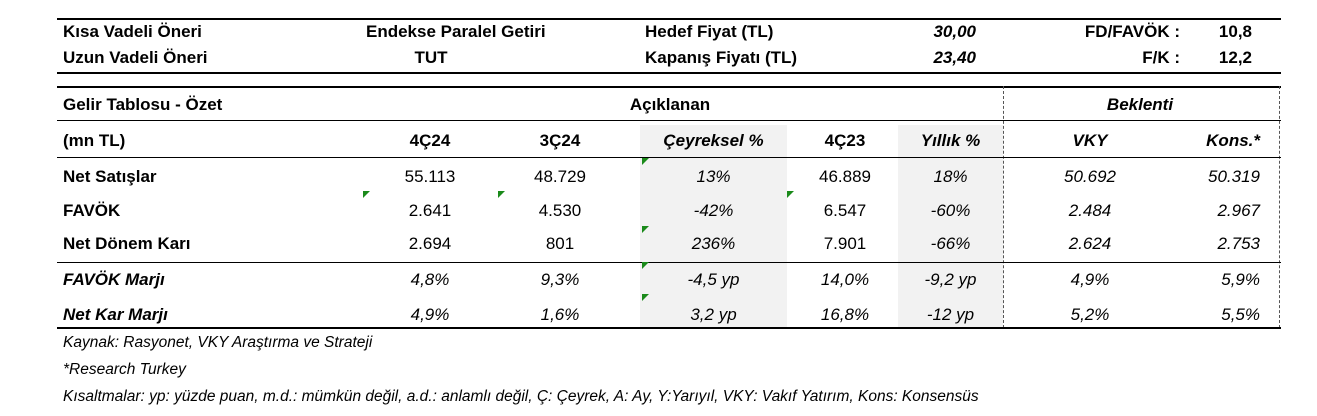  I want to click on table-cell: 3,2 yp, so click(713, 314).